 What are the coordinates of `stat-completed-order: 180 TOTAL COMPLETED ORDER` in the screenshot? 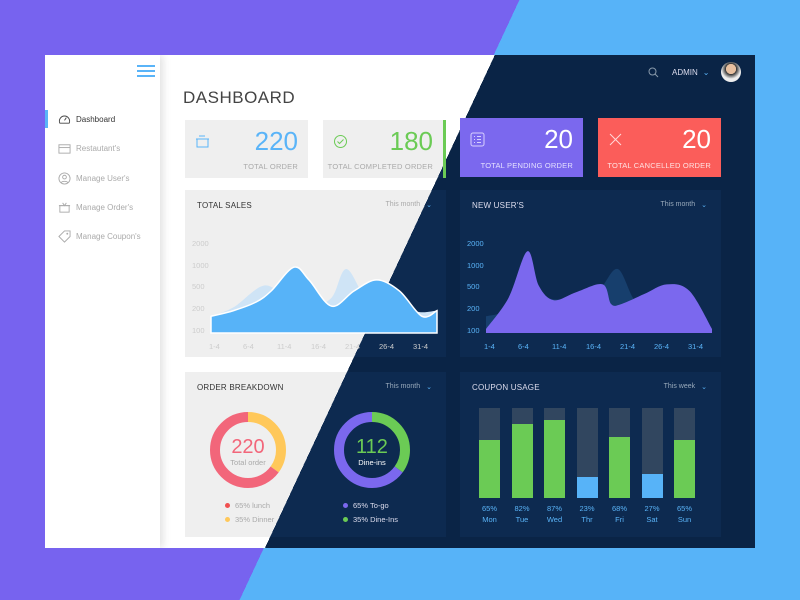 It's located at (384, 149).